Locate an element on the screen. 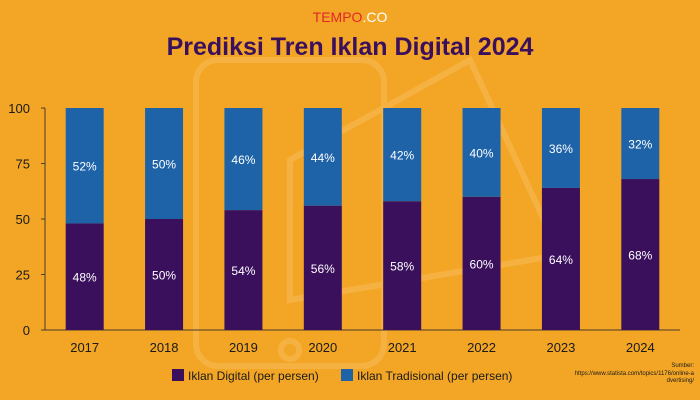  bar-traditional-2020 is located at coordinates (322, 157).